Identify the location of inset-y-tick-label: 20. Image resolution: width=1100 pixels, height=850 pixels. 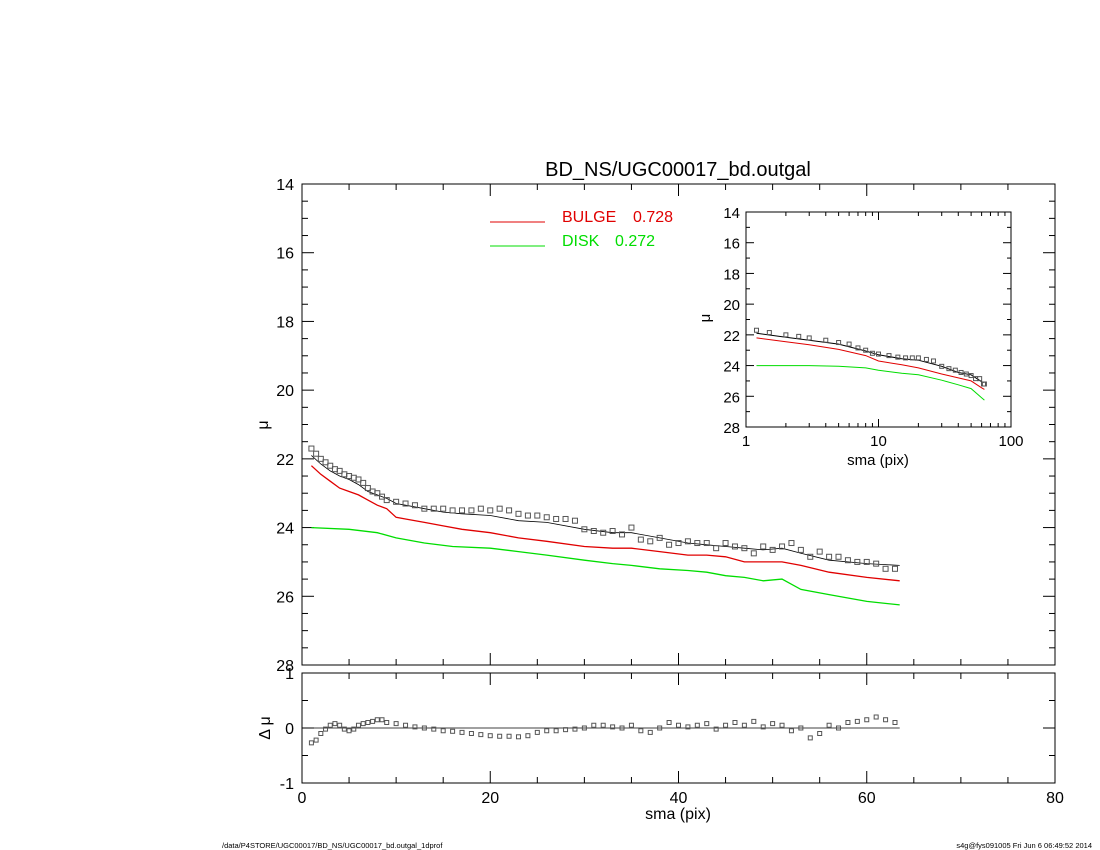
(731, 305).